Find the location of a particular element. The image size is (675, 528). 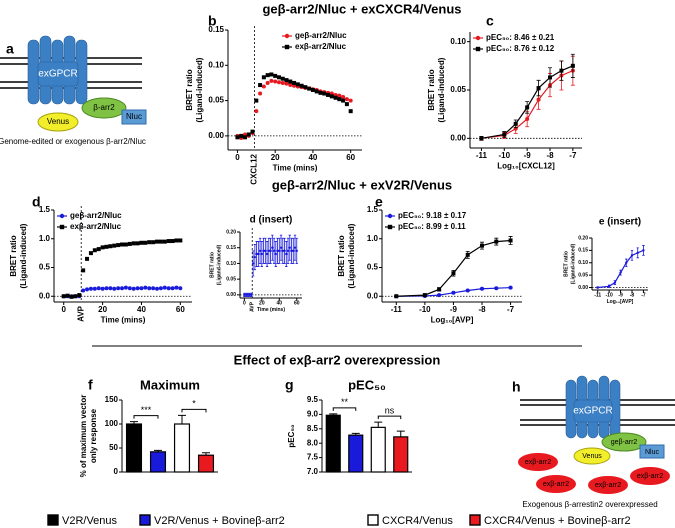

legend-label: exβ-arr2/Nluc is located at coordinates (321, 46).